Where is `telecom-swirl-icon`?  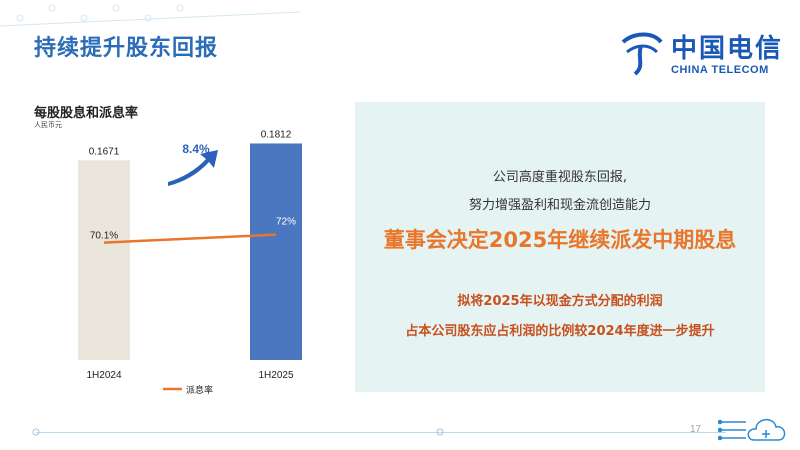
telecom-swirl-icon is located at coordinates (642, 54).